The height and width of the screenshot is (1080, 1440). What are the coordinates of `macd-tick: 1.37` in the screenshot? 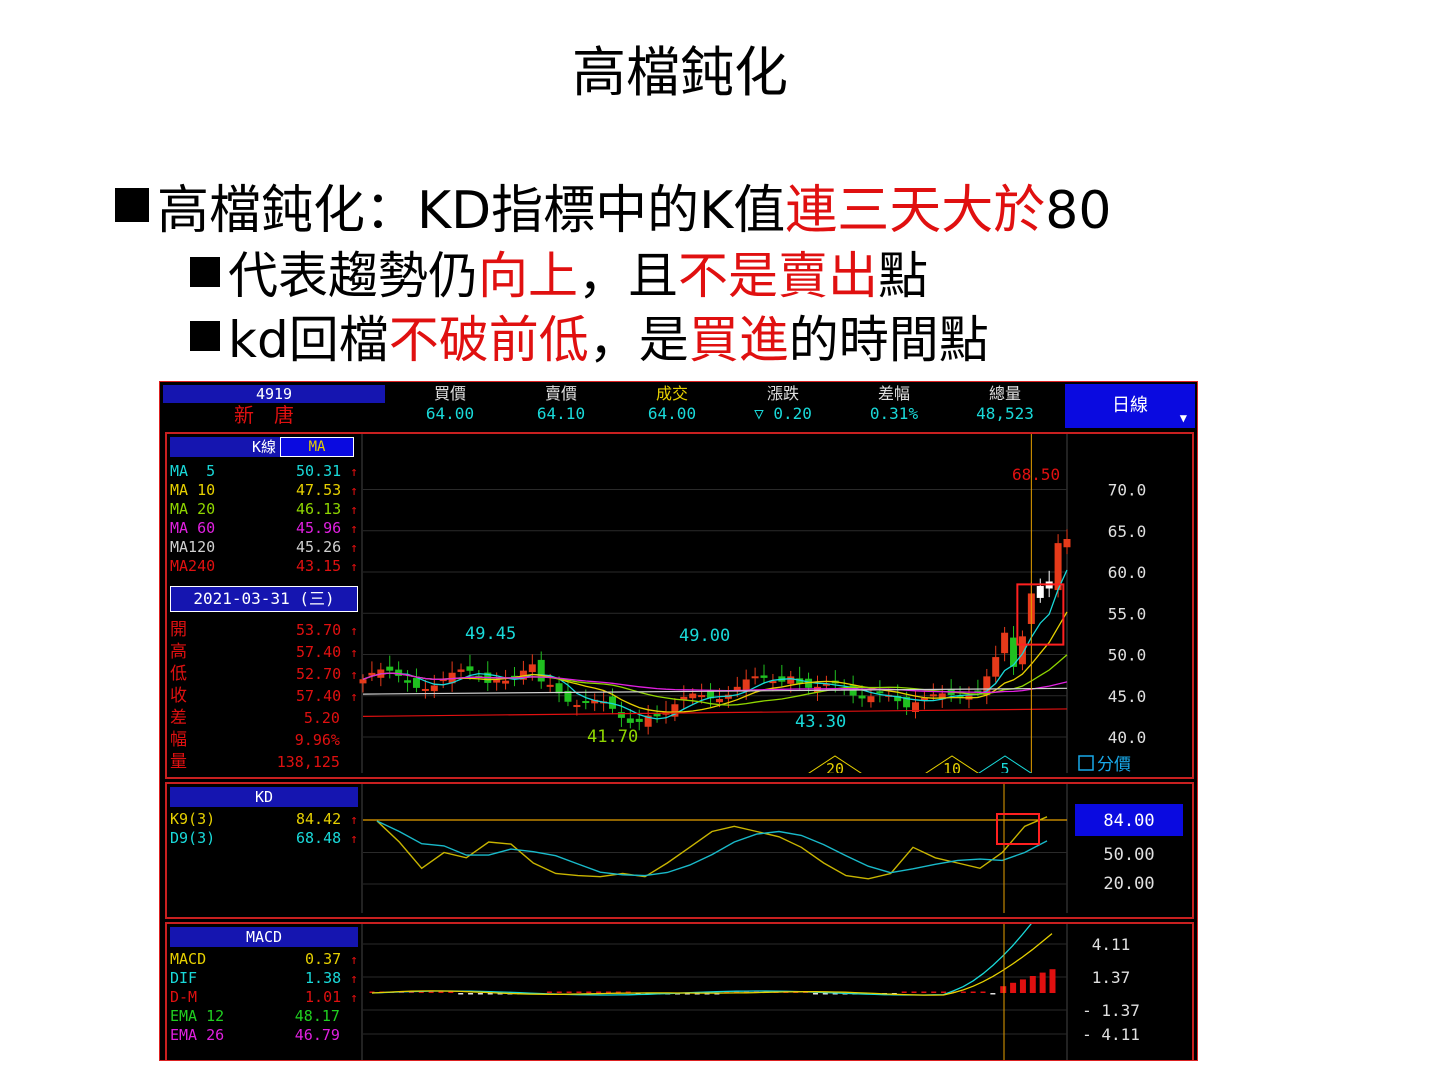 It's located at (1111, 977).